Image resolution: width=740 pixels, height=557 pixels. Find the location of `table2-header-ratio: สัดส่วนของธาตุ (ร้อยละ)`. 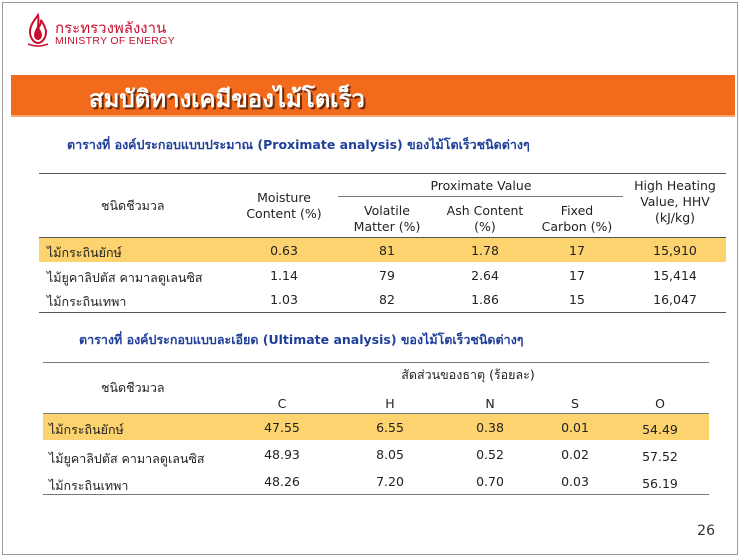

table2-header-ratio: สัดส่วนของธาตุ (ร้อยละ) is located at coordinates (468, 374).